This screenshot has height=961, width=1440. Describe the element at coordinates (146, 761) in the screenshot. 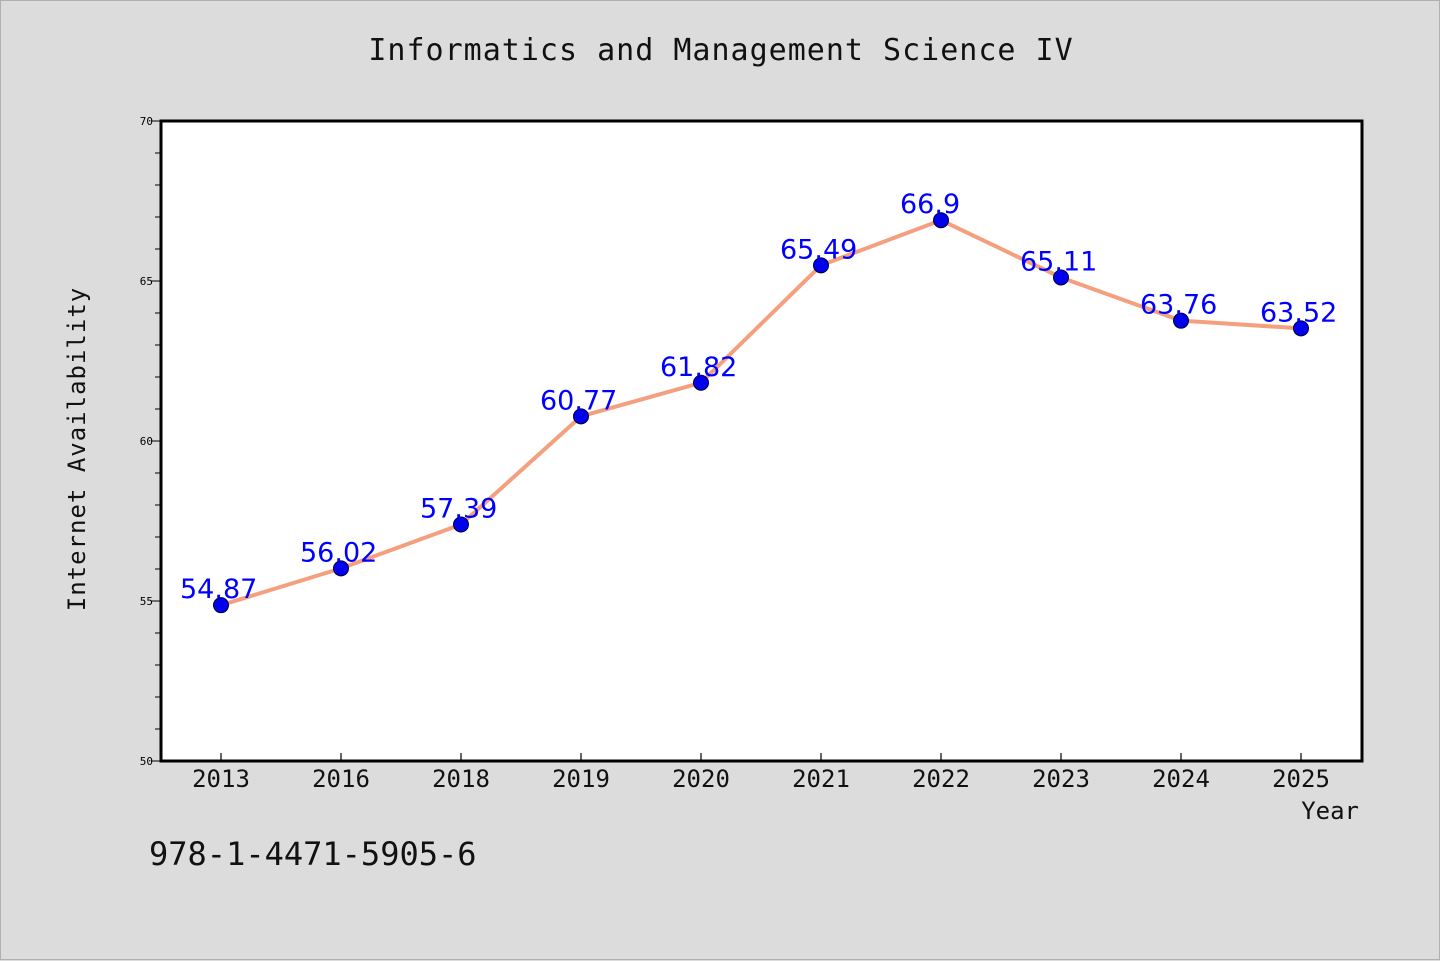

I see `y-tick-label: 50` at that location.